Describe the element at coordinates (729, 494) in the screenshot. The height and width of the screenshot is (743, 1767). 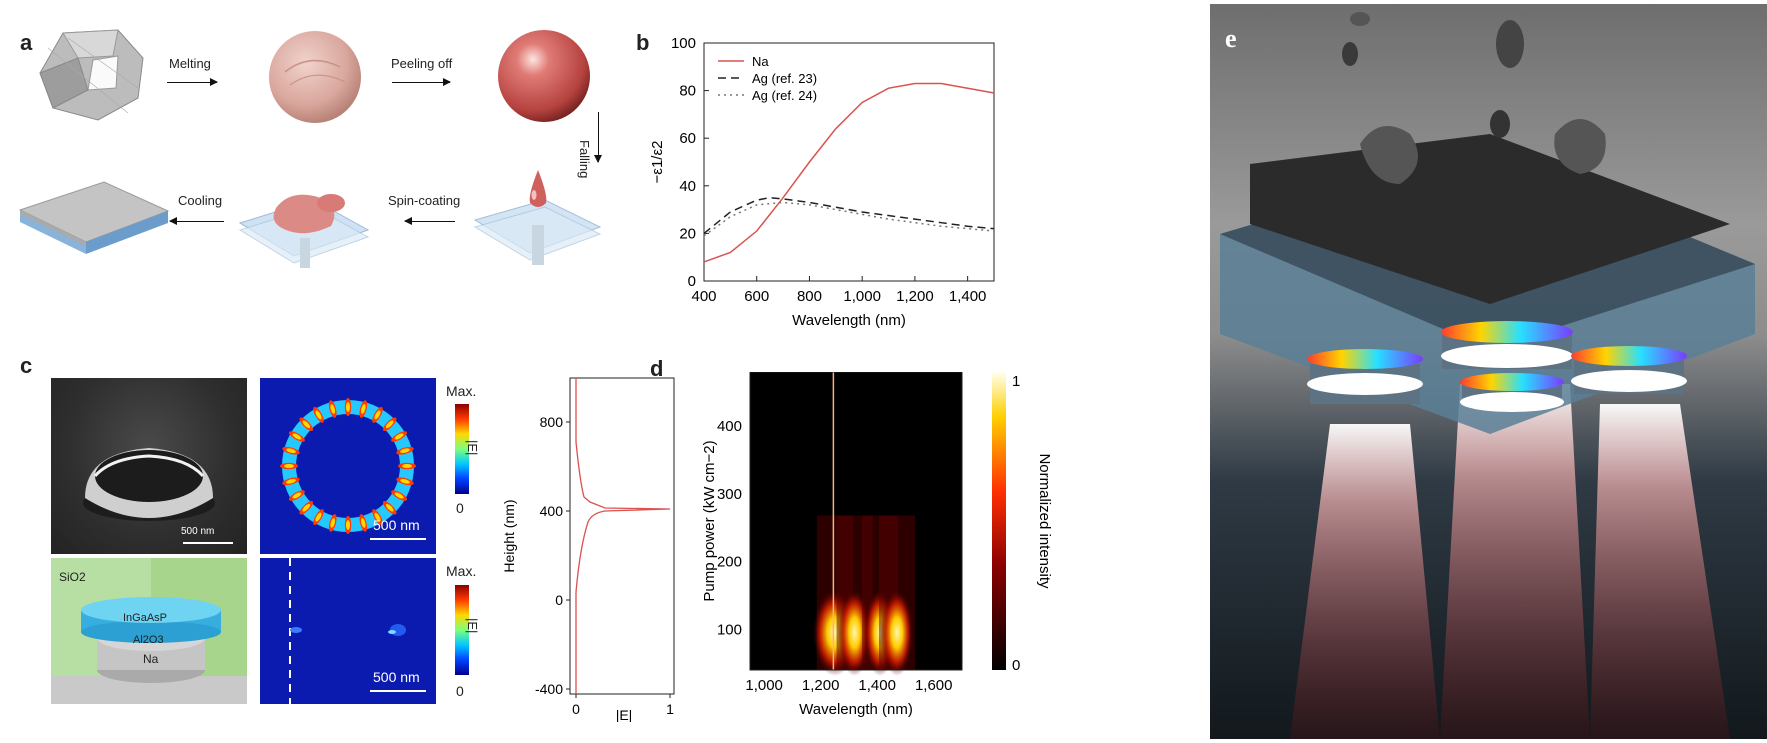
I see `chart-d-ytick-label: 300` at that location.